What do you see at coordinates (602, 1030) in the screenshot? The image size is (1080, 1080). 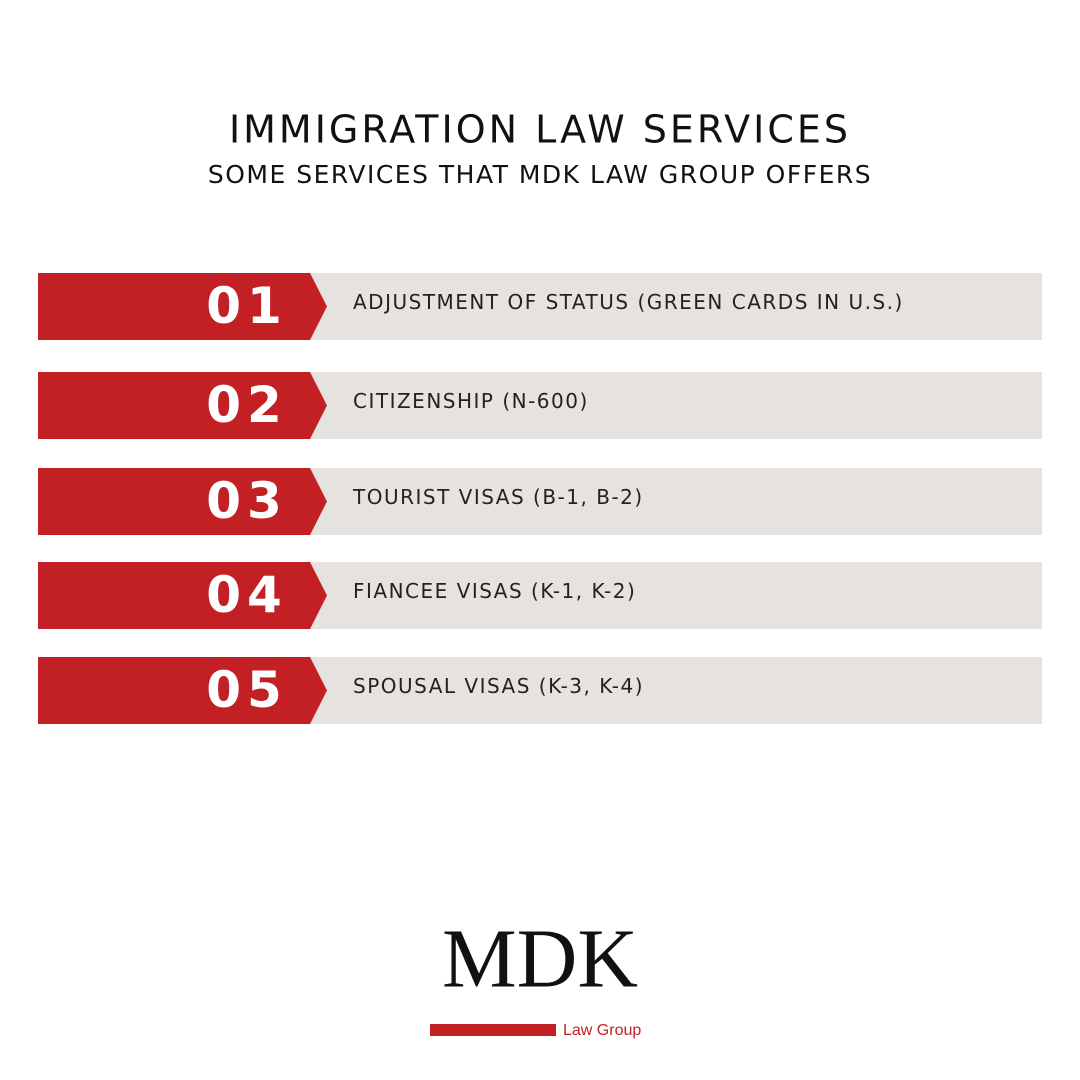 I see `logo-tagline: Law Group` at bounding box center [602, 1030].